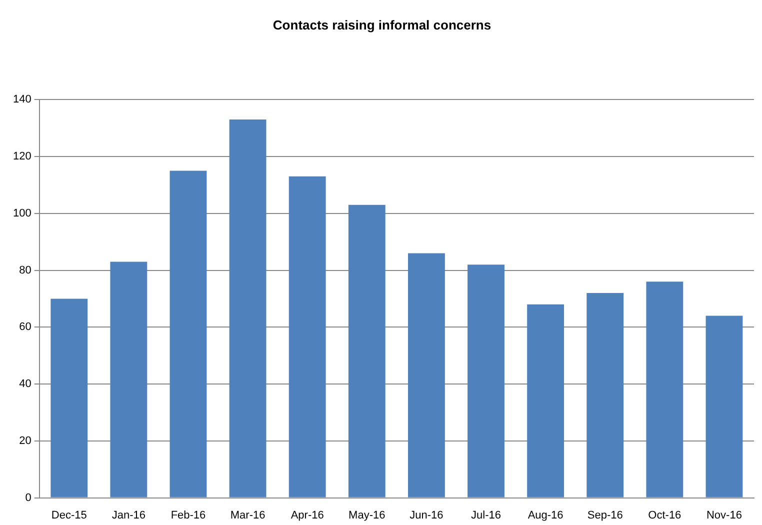 This screenshot has width=762, height=525. Describe the element at coordinates (25, 270) in the screenshot. I see `y-tick-label: 80` at that location.